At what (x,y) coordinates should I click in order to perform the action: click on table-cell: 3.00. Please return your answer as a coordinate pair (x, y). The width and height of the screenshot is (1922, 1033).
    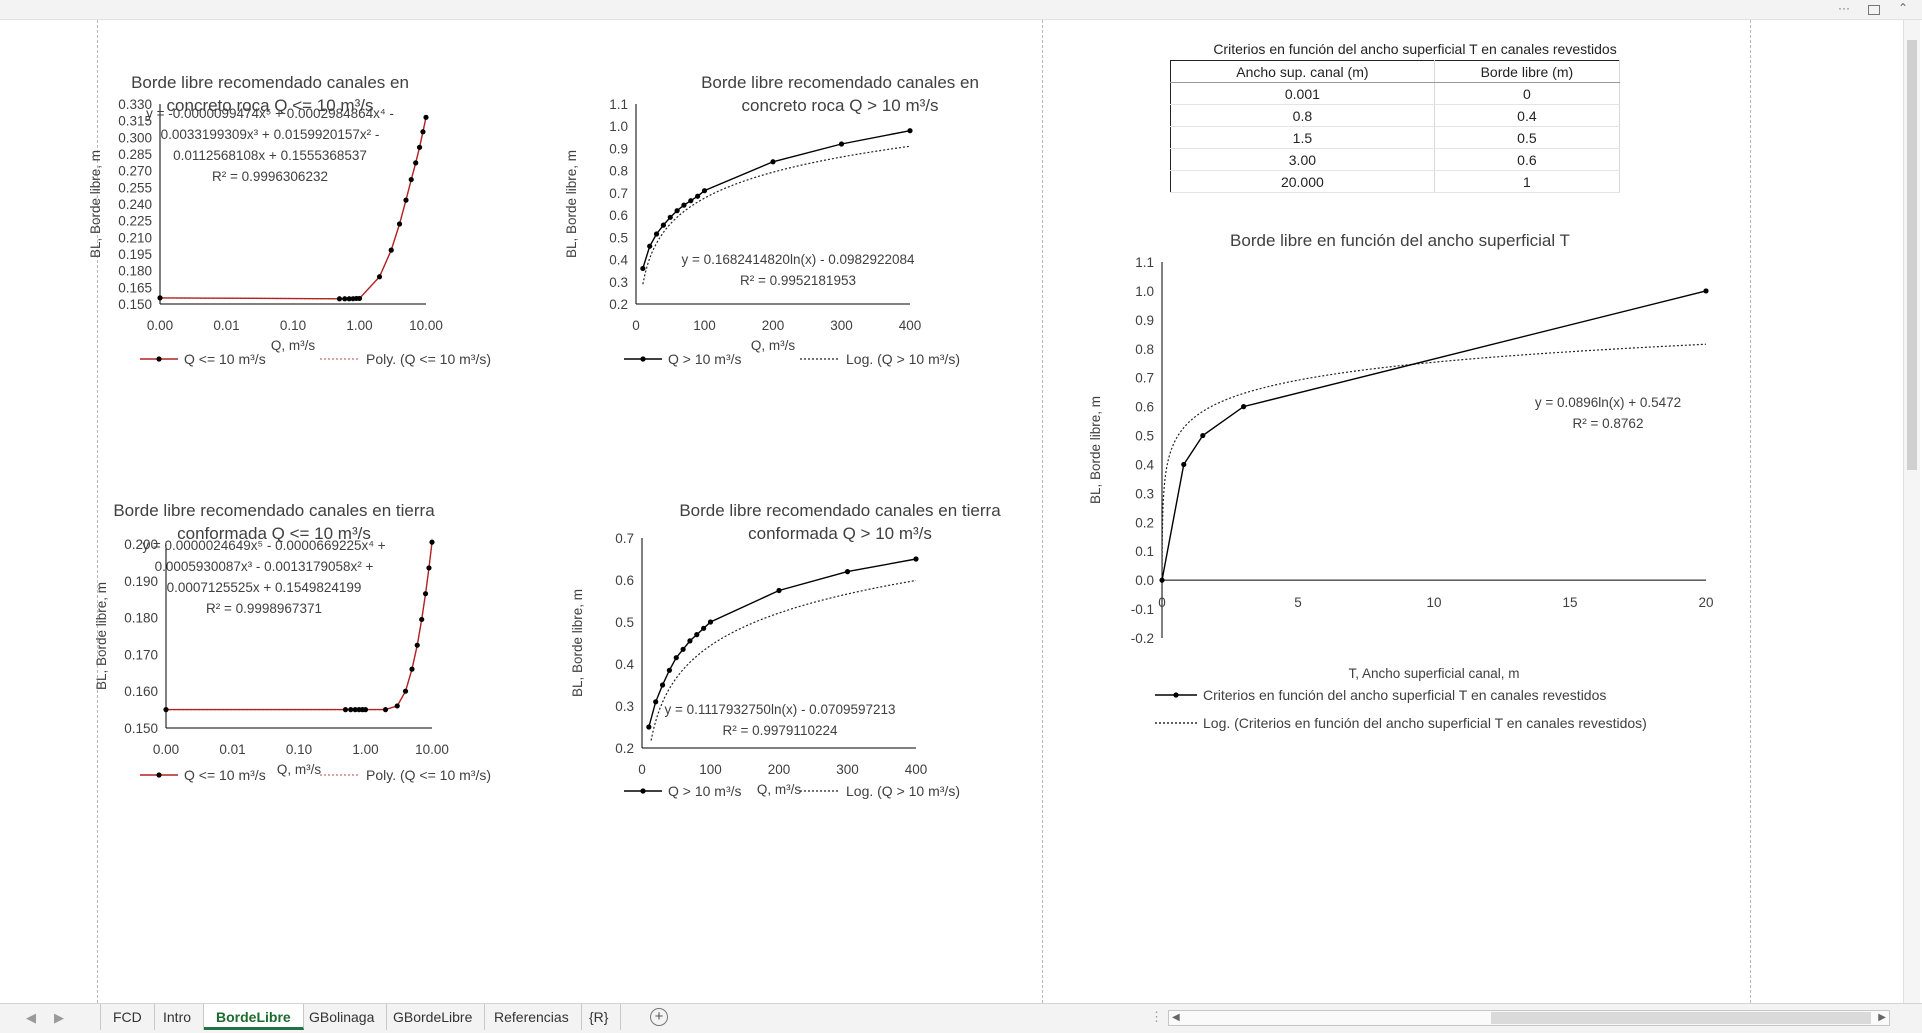
    Looking at the image, I should click on (1302, 159).